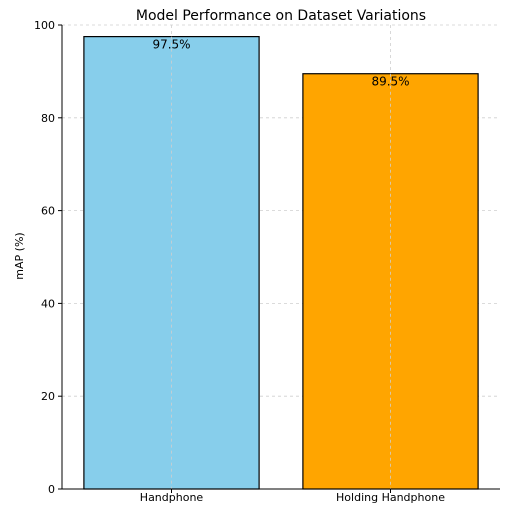 Image resolution: width=512 pixels, height=517 pixels. Describe the element at coordinates (281, 16) in the screenshot. I see `chart-title: Model Performance on Dataset Variations` at that location.